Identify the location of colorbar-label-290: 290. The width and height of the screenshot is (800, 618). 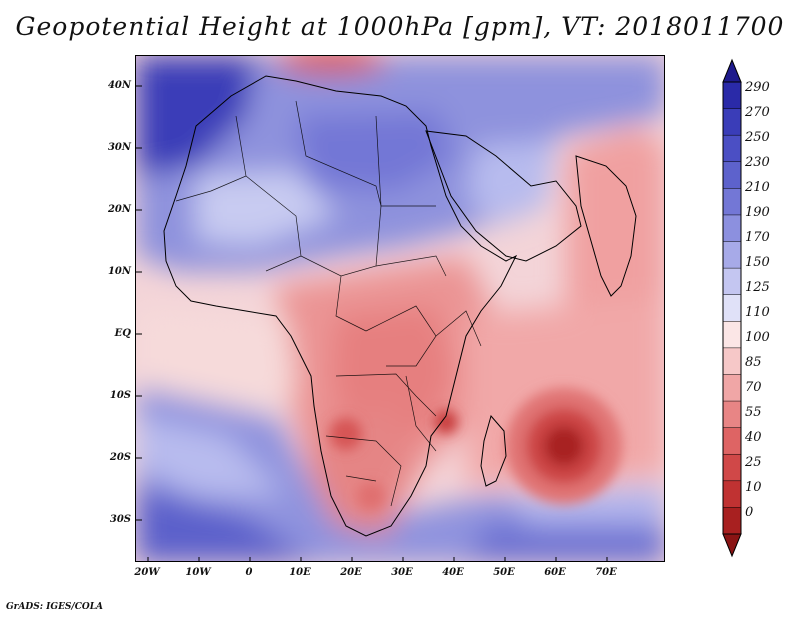
(757, 87).